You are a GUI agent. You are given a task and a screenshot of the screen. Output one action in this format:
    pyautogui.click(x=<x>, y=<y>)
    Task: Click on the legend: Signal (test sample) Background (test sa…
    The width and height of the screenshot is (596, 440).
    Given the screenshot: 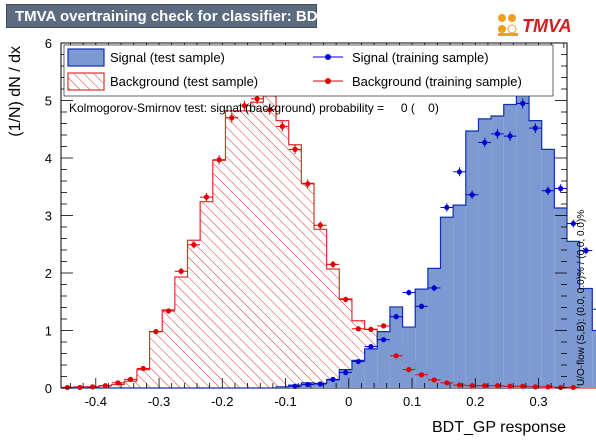 What is the action you would take?
    pyautogui.click(x=308, y=70)
    